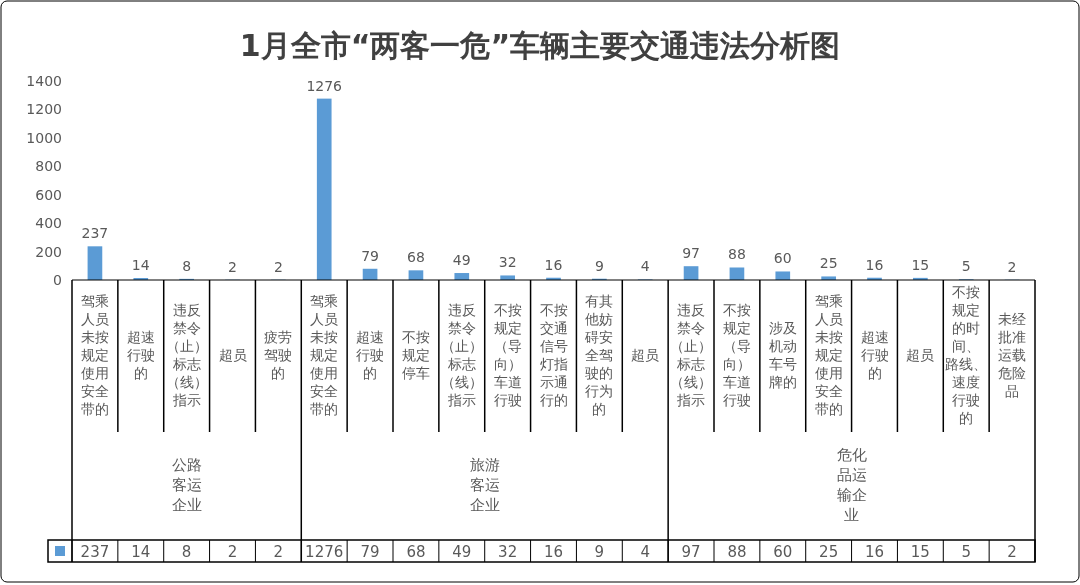  Describe the element at coordinates (599, 355) in the screenshot. I see `x-tick-label: 有其他妨碍安全驾驶的行为的` at that location.